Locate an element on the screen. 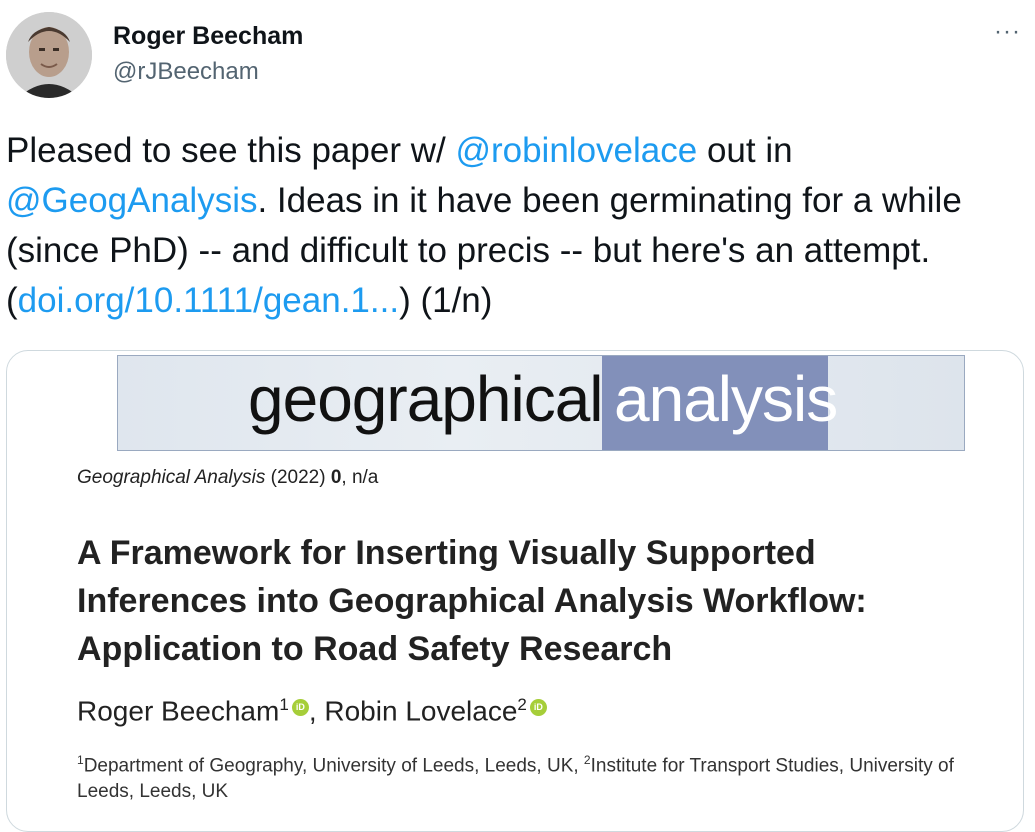  author-1-affil: 1 is located at coordinates (284, 704).